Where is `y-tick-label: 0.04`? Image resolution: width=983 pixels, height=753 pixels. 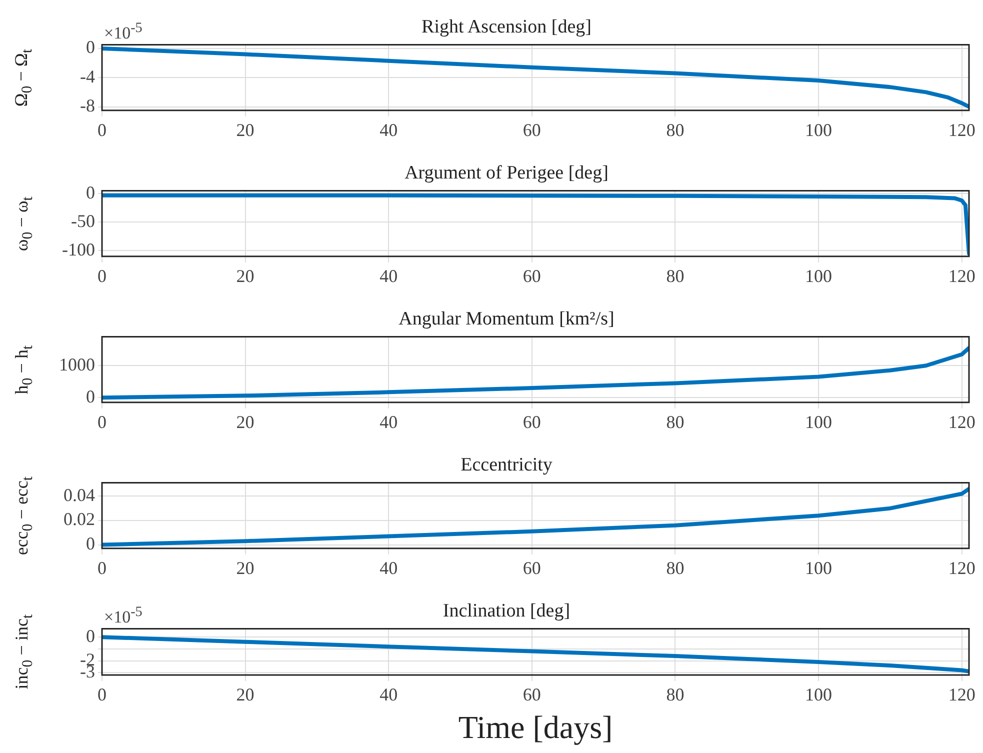
y-tick-label: 0.04 is located at coordinates (79, 494).